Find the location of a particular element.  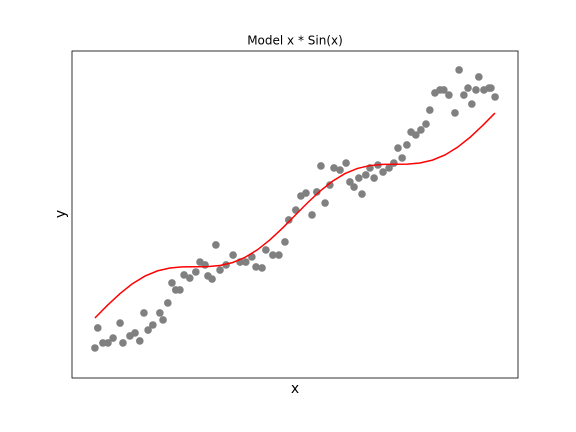

y-axis-label: y is located at coordinates (61, 214).